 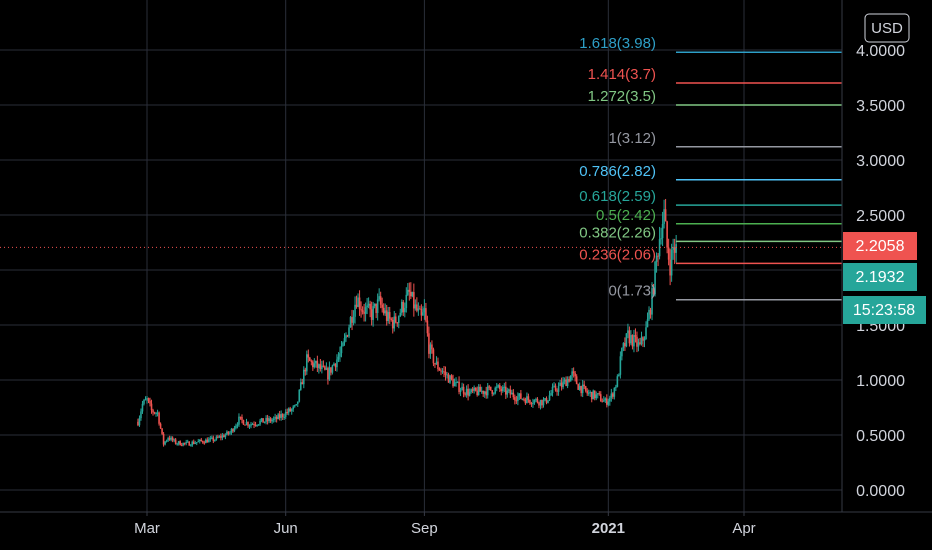 What do you see at coordinates (710, 197) in the screenshot?
I see `fib-level: 0.618(2.59)` at bounding box center [710, 197].